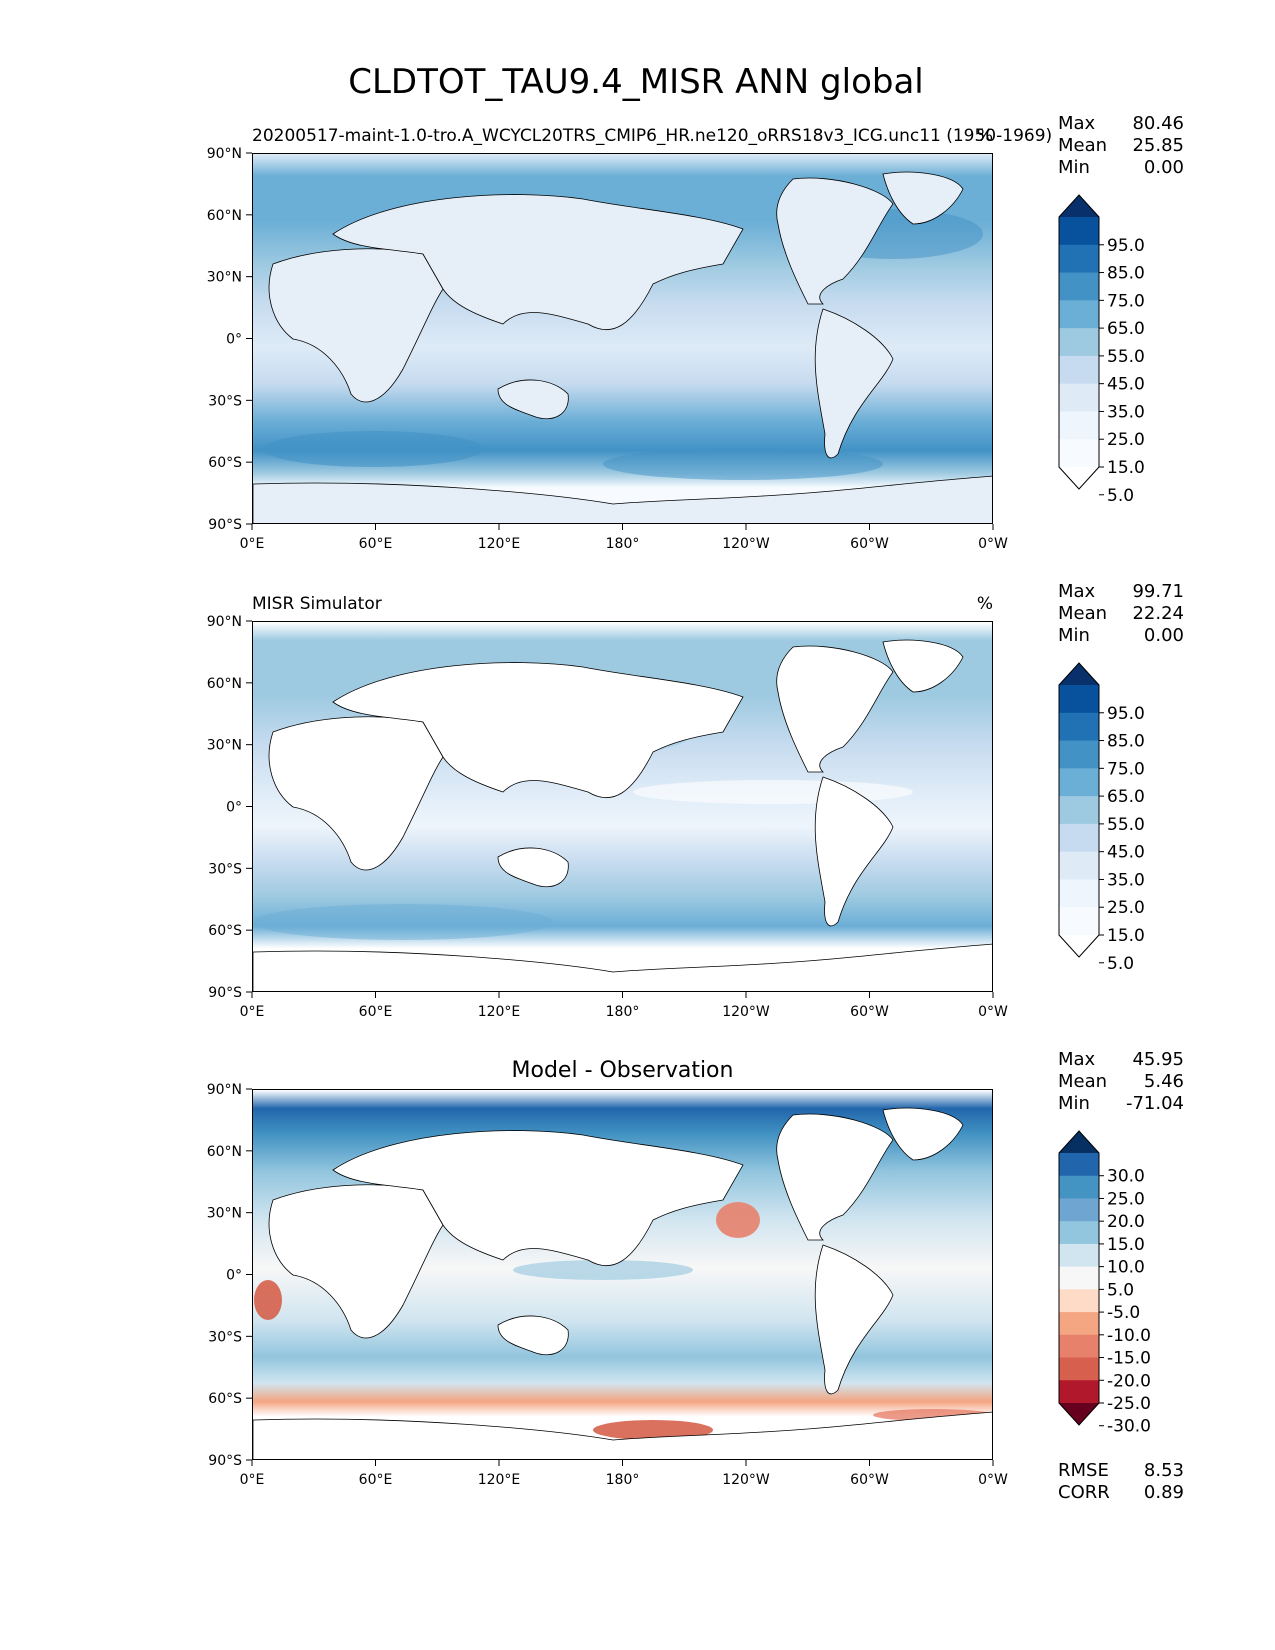 The height and width of the screenshot is (1650, 1275). Describe the element at coordinates (1126, 1222) in the screenshot. I see `colorbar-label: 20.0` at that location.